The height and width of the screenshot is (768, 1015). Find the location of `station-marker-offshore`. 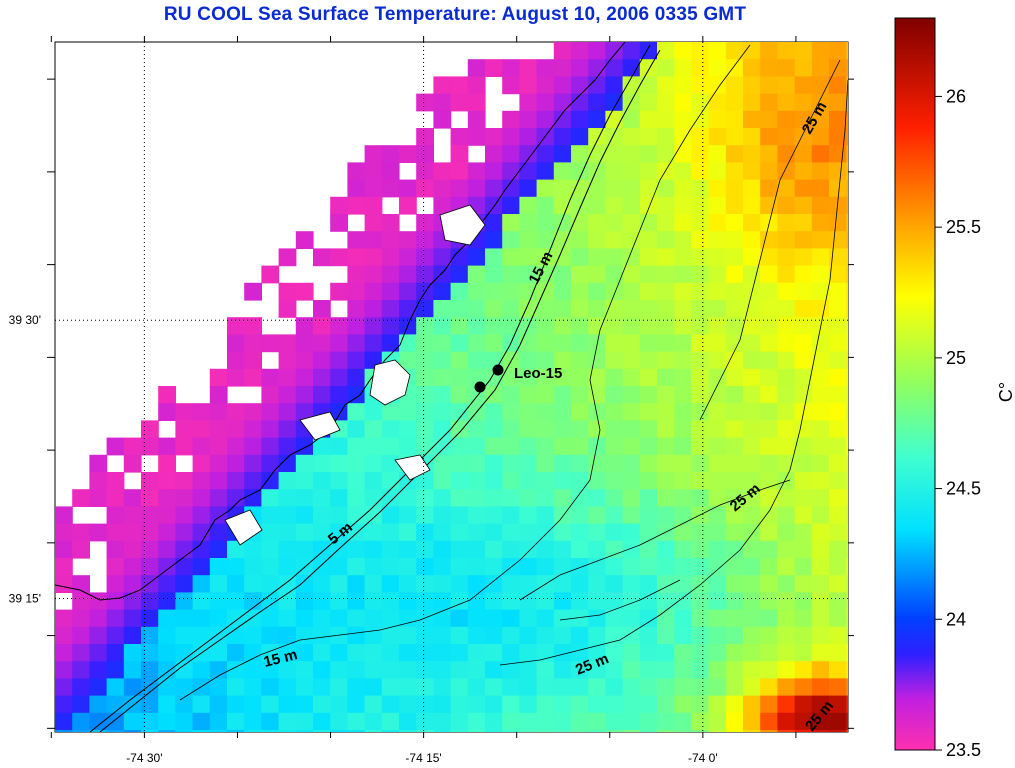

station-marker-offshore is located at coordinates (498, 370).